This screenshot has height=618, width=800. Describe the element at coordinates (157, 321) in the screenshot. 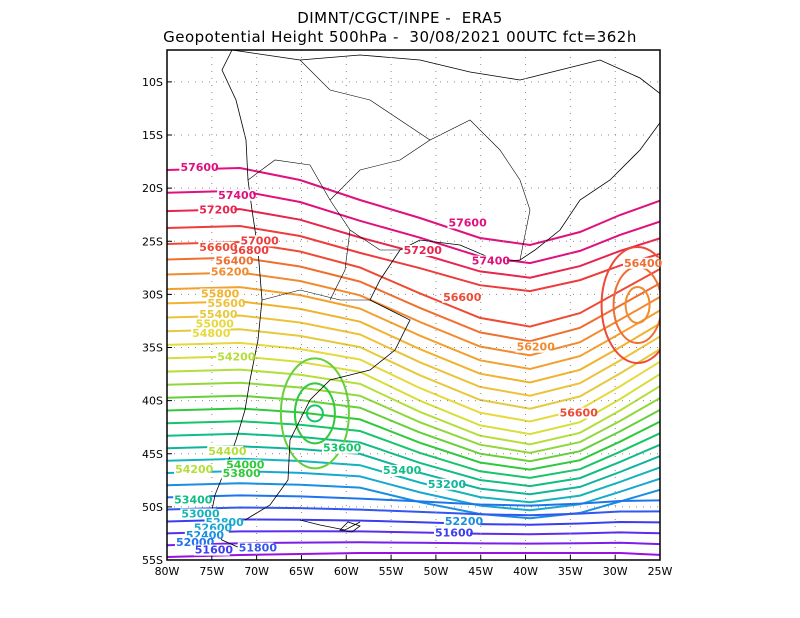

I see `y-axis-ticks: 10S 15S 20S 25S 30S 35S 40S 45S 50S 55S` at that location.